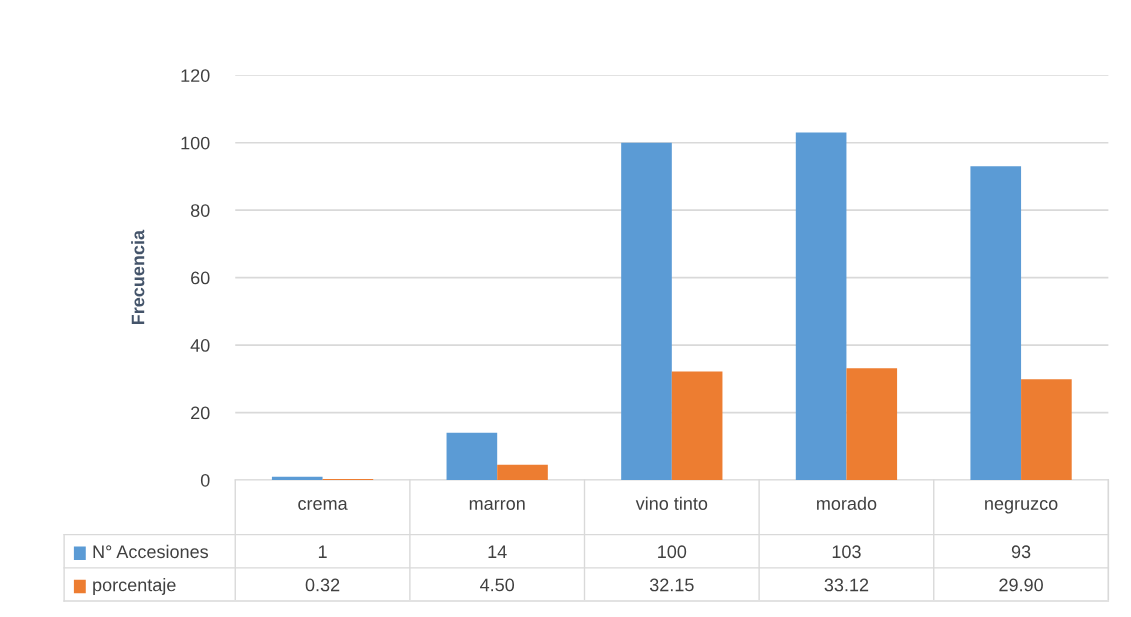  What do you see at coordinates (322, 551) in the screenshot?
I see `data-label: 1` at bounding box center [322, 551].